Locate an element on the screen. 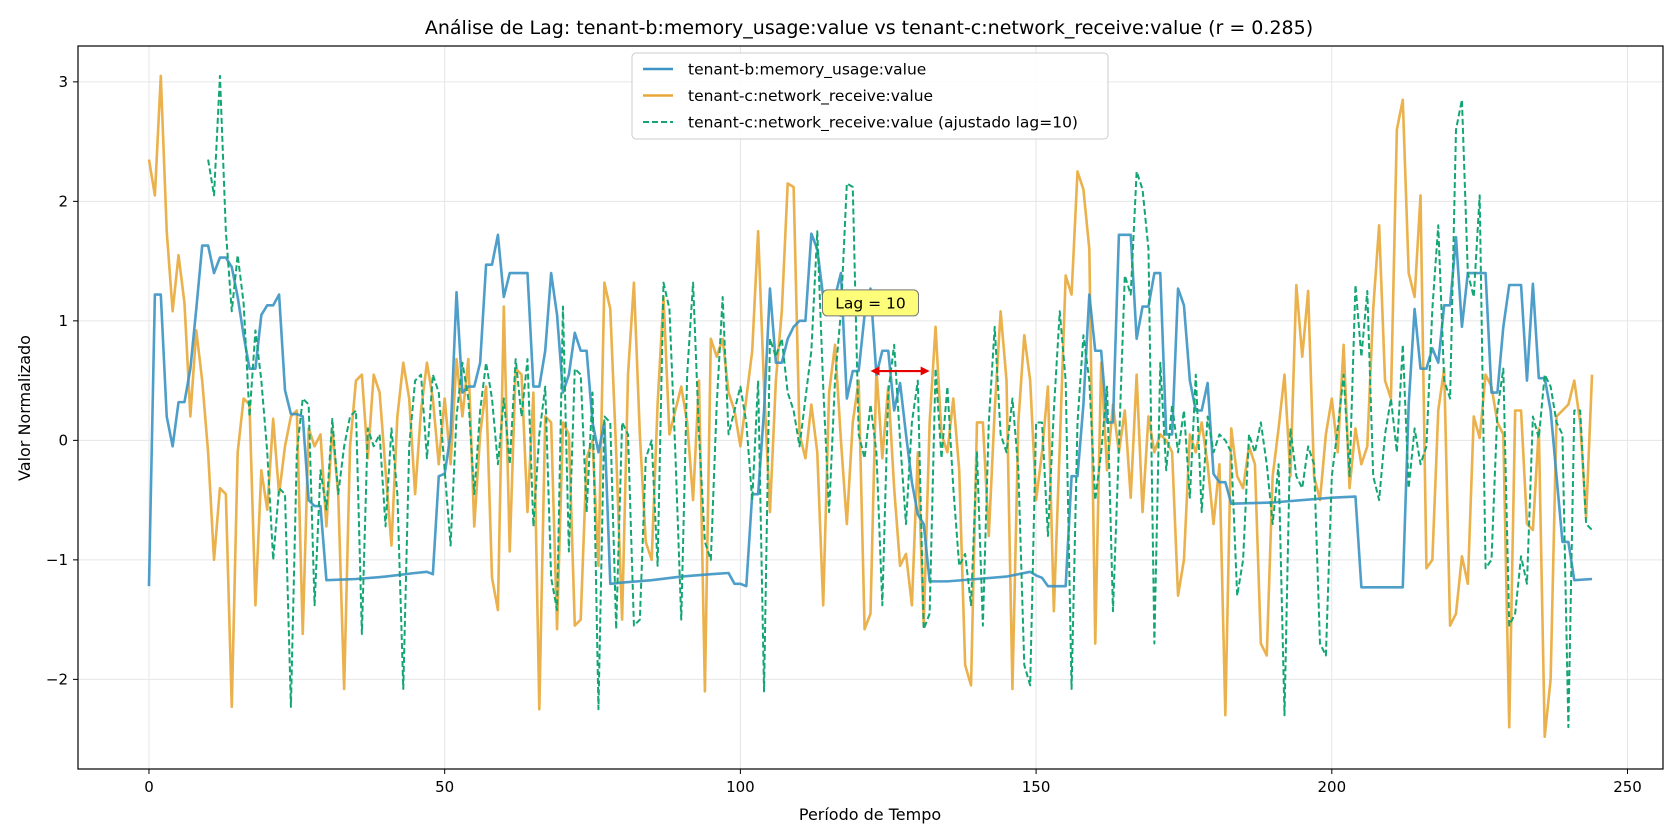 Image resolution: width=1680 pixels, height=840 pixels. y-tick-label: 2 is located at coordinates (63, 201).